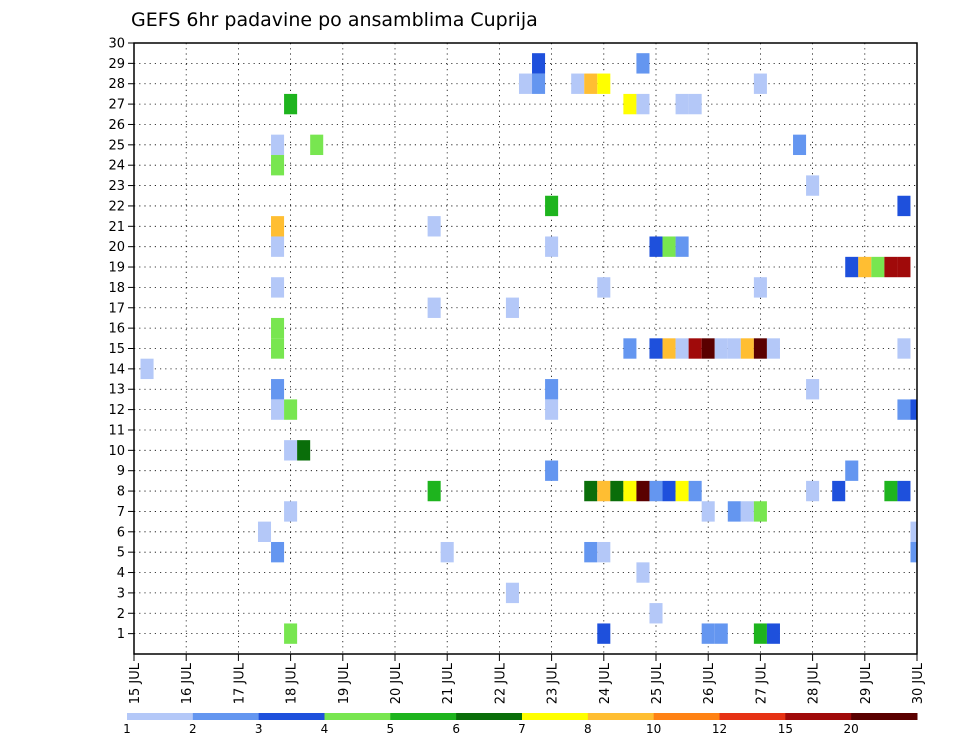 The image size is (960, 742). I want to click on y-tick-label: 24, so click(116, 166).